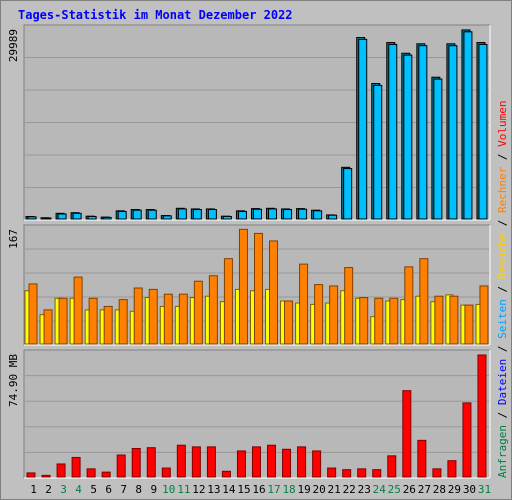 The image size is (512, 500). Describe the element at coordinates (424, 489) in the screenshot. I see `x-tick-label-day-27: 27` at that location.